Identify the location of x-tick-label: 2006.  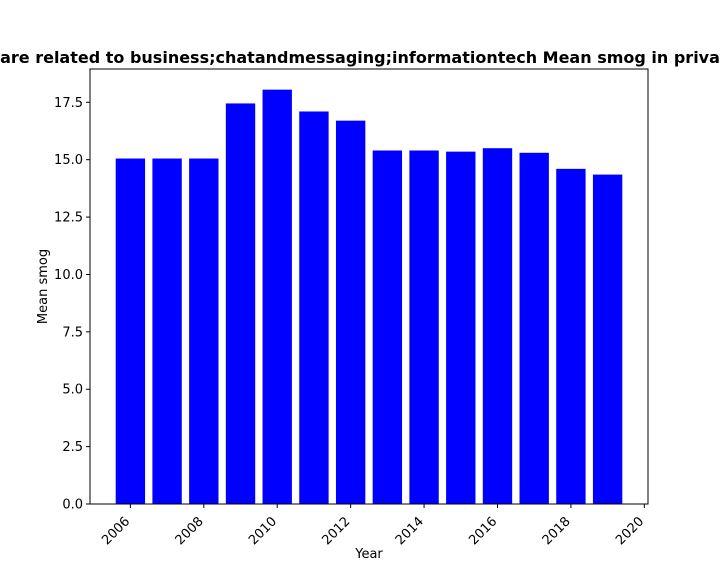
(116, 531).